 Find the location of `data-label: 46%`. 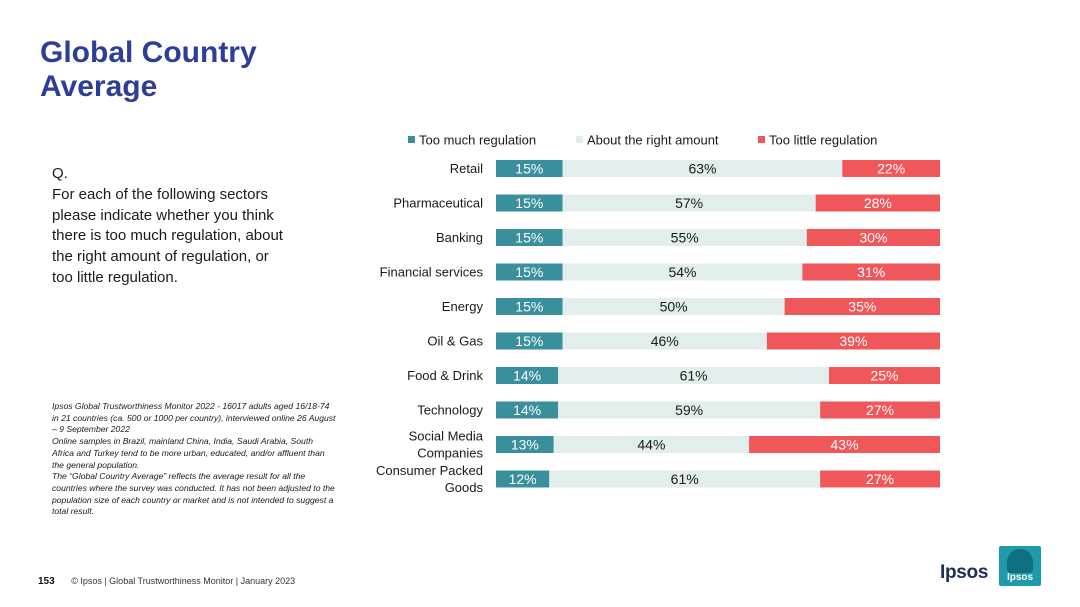

data-label: 46% is located at coordinates (665, 341).